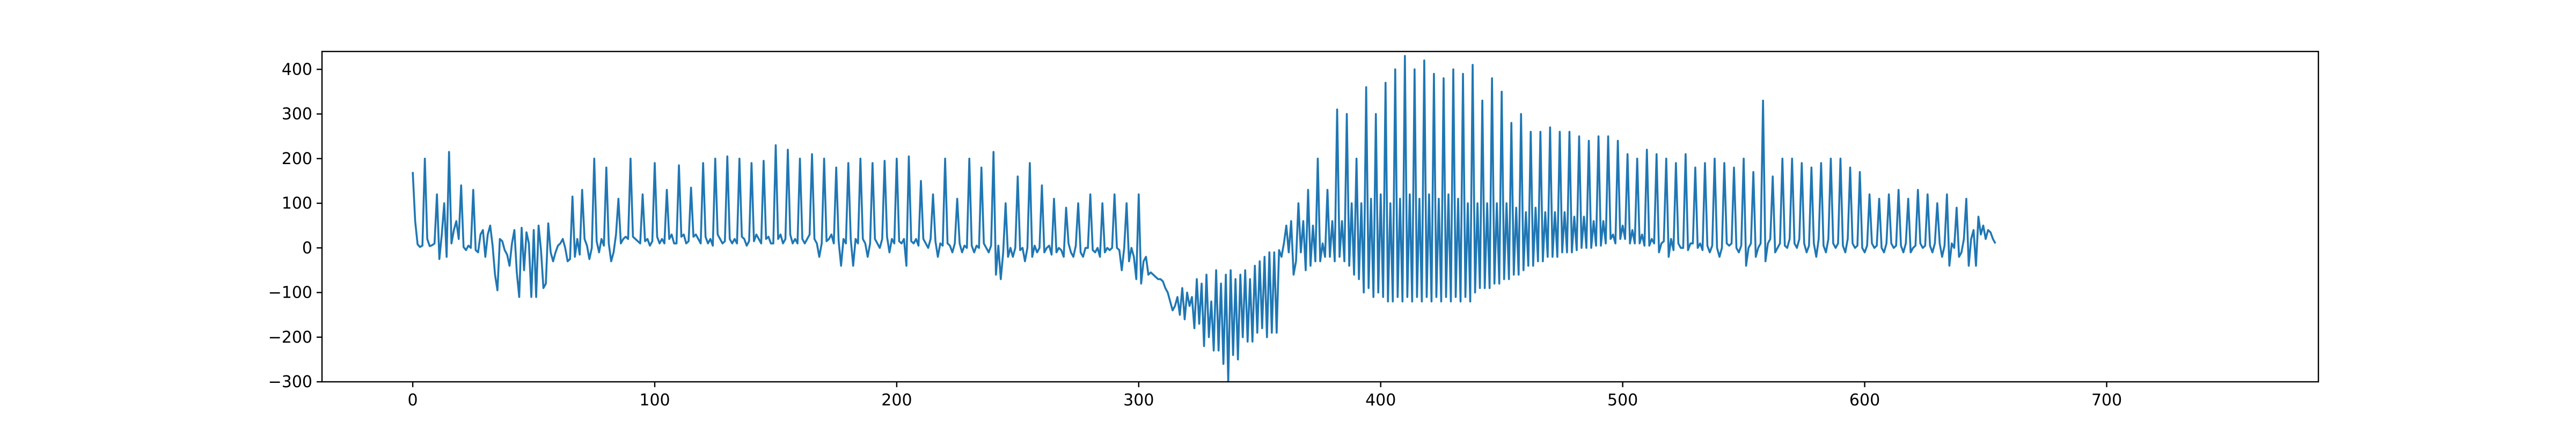 The image size is (2576, 429). I want to click on y-axis: −300 −200 −100 0 100 200 300 400, so click(295, 225).